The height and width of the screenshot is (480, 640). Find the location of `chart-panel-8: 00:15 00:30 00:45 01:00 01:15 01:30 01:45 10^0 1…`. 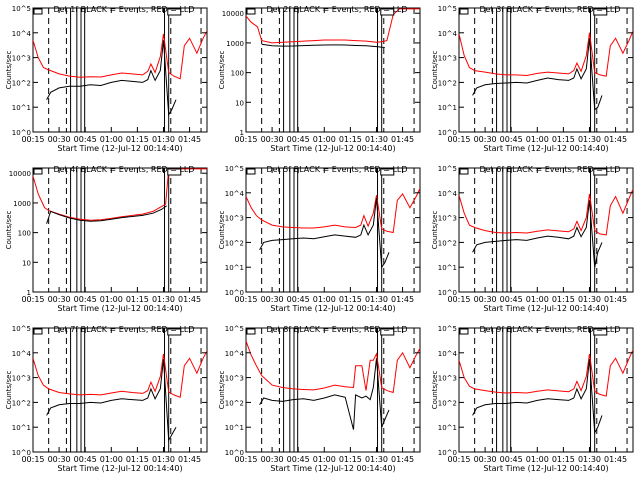

chart-panel-8: 00:15 00:30 00:45 01:00 01:15 01:30 01:45 10^0 1… is located at coordinates (319, 399).